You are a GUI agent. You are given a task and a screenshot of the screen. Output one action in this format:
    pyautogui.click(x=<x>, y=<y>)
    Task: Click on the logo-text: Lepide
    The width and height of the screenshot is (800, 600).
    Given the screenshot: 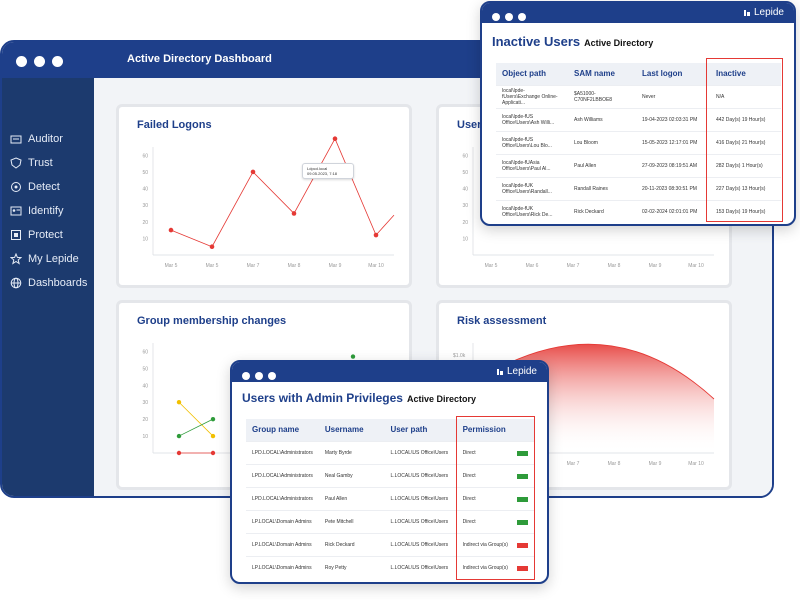 What is the action you would take?
    pyautogui.click(x=521, y=371)
    